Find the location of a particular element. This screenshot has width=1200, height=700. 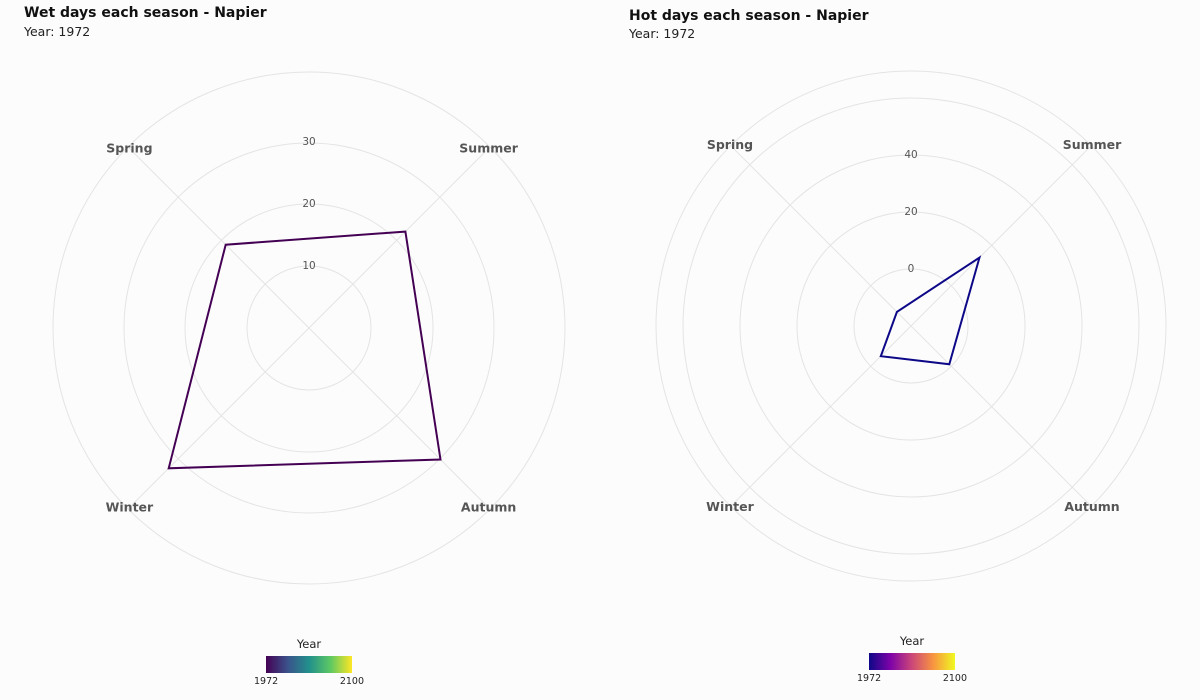

chart-title: Hot days each season - Napier is located at coordinates (749, 16).